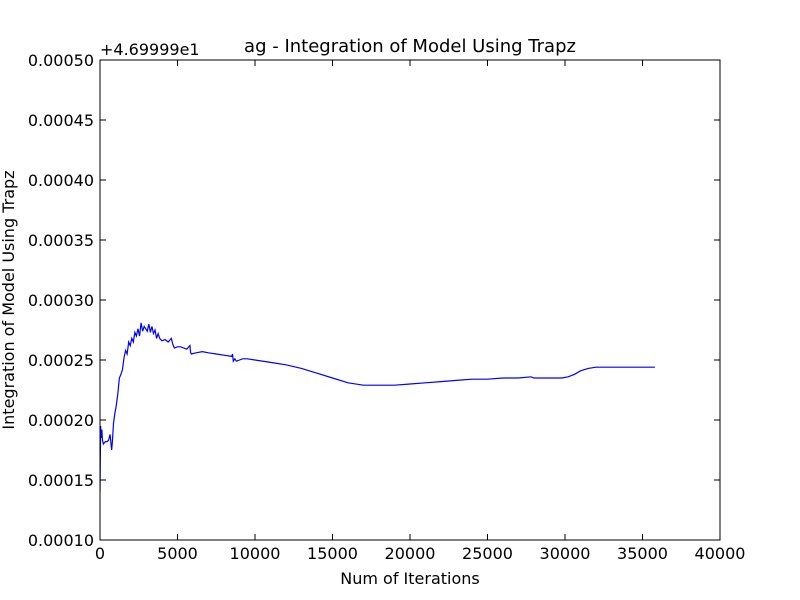 This screenshot has height=600, width=800. What do you see at coordinates (177, 553) in the screenshot?
I see `x-tick-label: 5000` at bounding box center [177, 553].